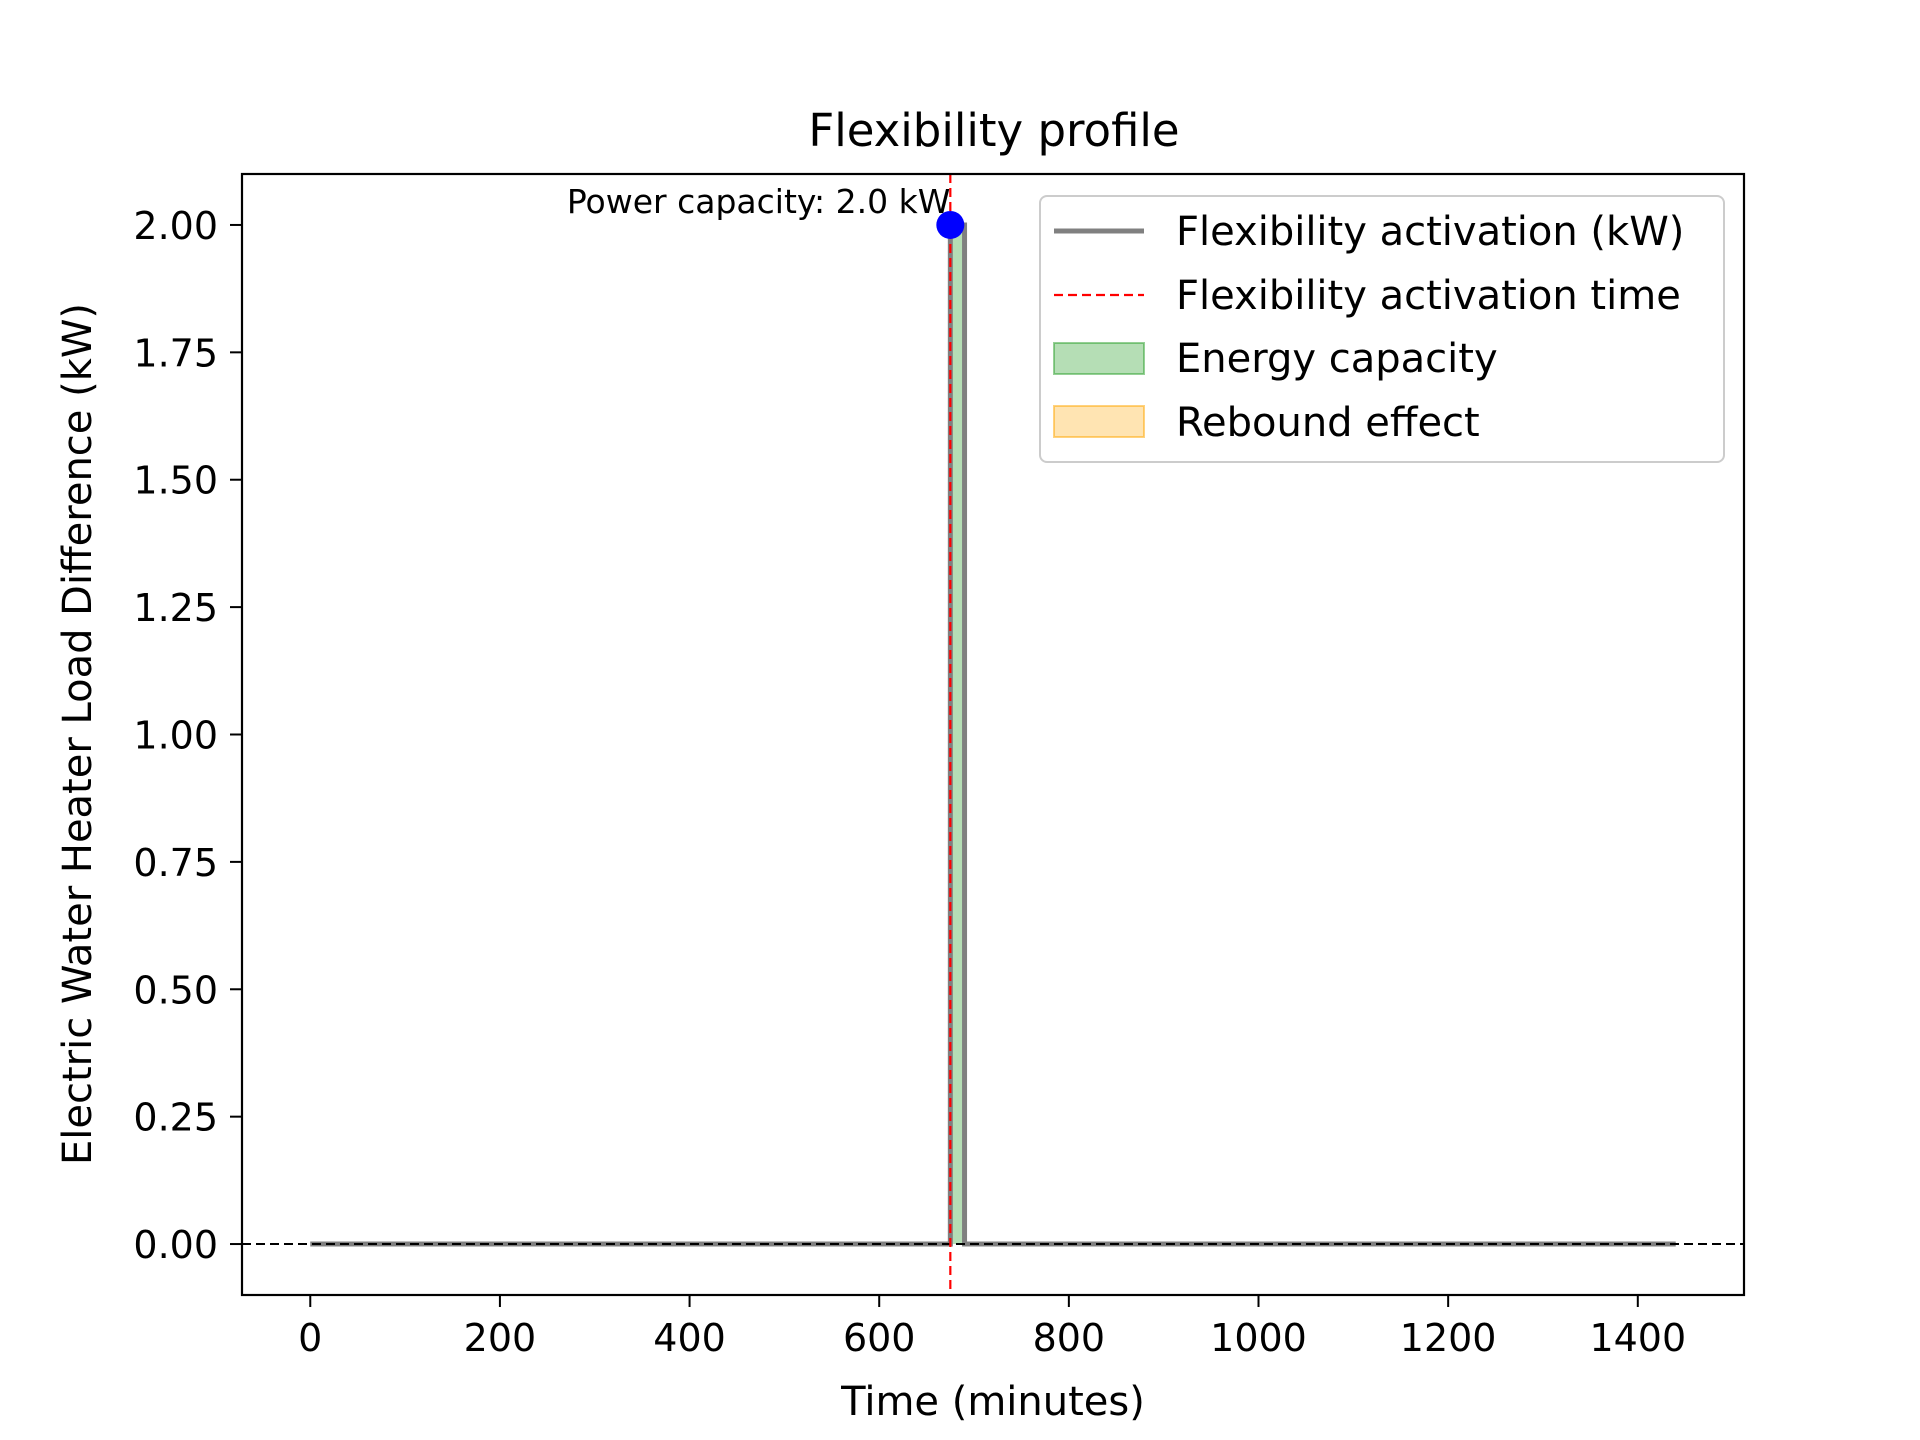 The image size is (1920, 1440). Describe the element at coordinates (1428, 296) in the screenshot. I see `legend-label-activation-time: Flexibility activation time` at that location.